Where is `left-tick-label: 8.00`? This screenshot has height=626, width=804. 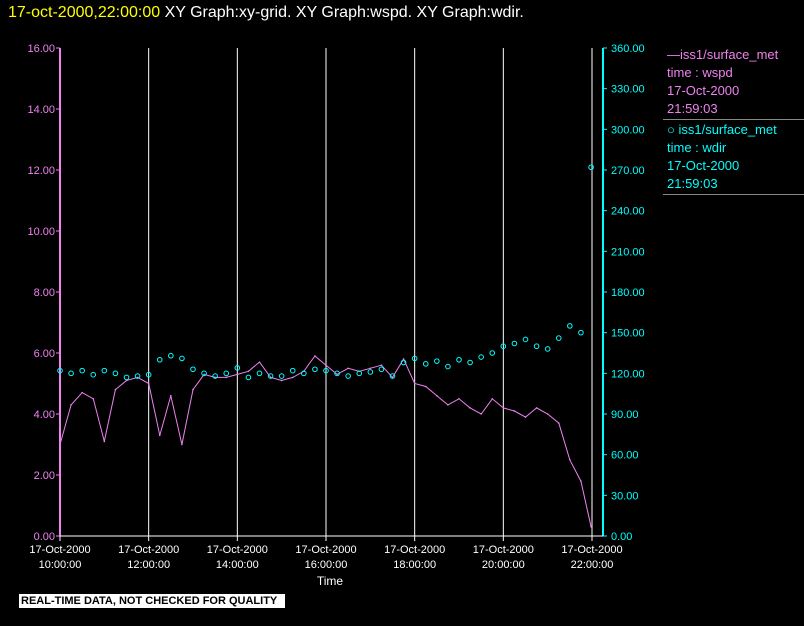
left-tick-label: 8.00 is located at coordinates (44, 293).